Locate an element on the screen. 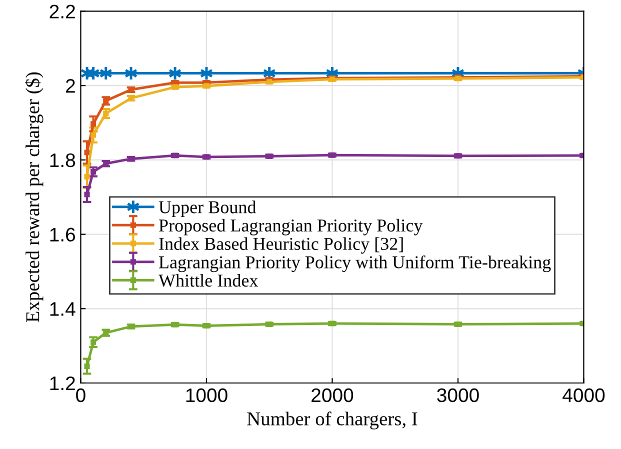 The width and height of the screenshot is (621, 449). y-axis-title: Expected reward per charger ($) is located at coordinates (34, 197).